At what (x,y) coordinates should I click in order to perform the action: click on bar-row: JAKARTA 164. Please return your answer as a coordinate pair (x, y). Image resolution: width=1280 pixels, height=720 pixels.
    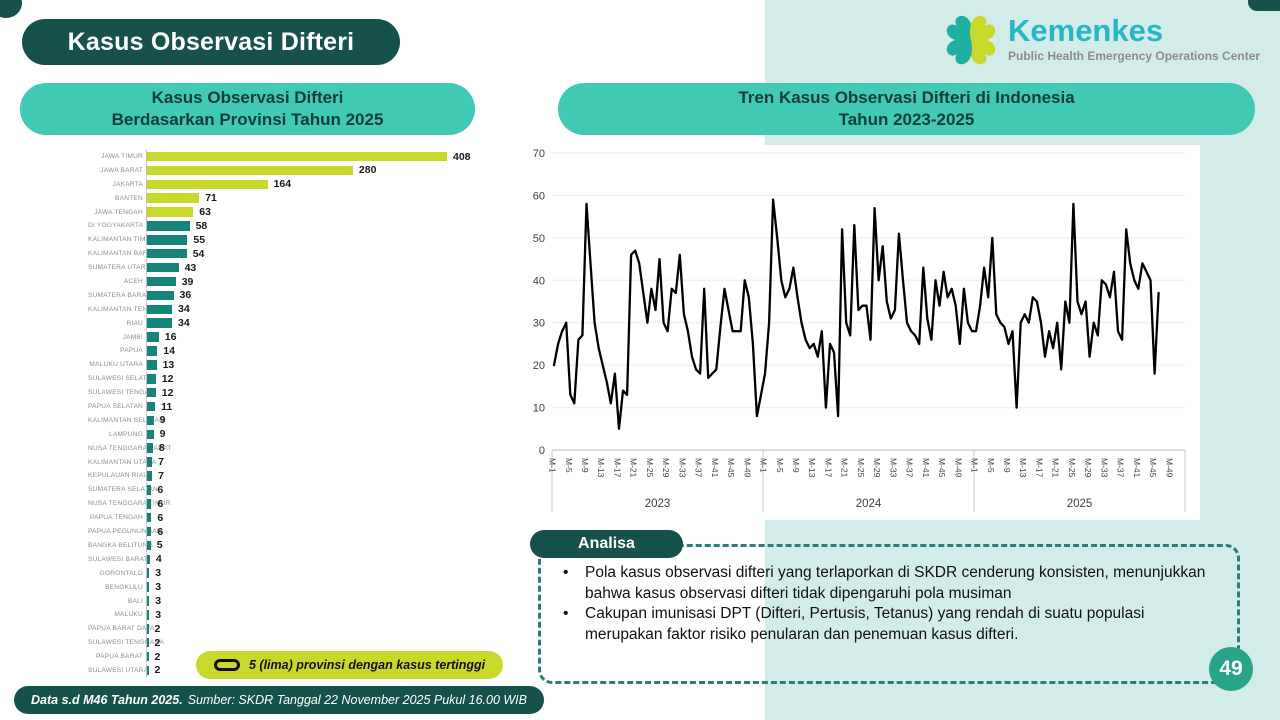
    Looking at the image, I should click on (295, 184).